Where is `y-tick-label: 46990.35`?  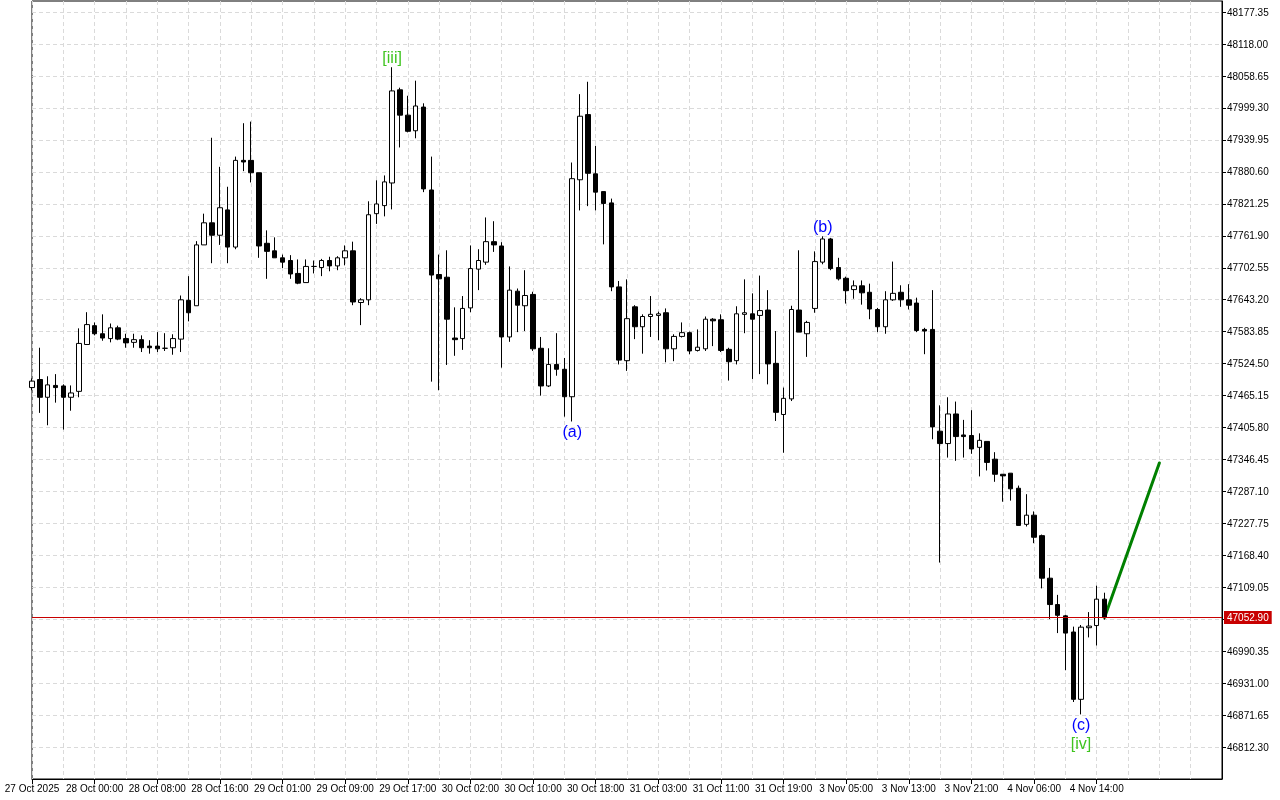 y-tick-label: 46990.35 is located at coordinates (1248, 651).